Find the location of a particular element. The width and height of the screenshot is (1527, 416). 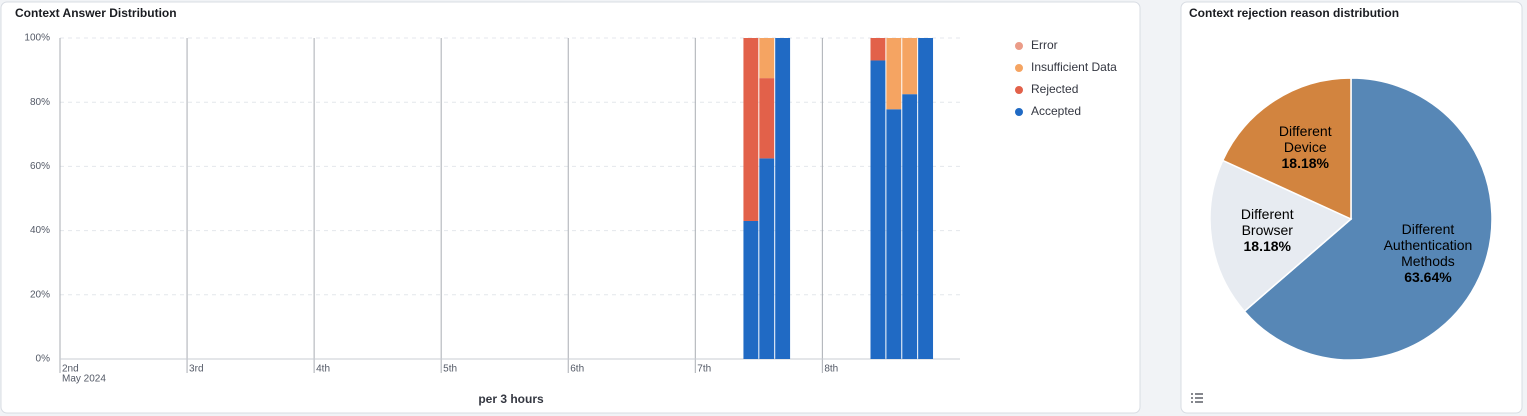

x-tick-label: 6th is located at coordinates (577, 369).